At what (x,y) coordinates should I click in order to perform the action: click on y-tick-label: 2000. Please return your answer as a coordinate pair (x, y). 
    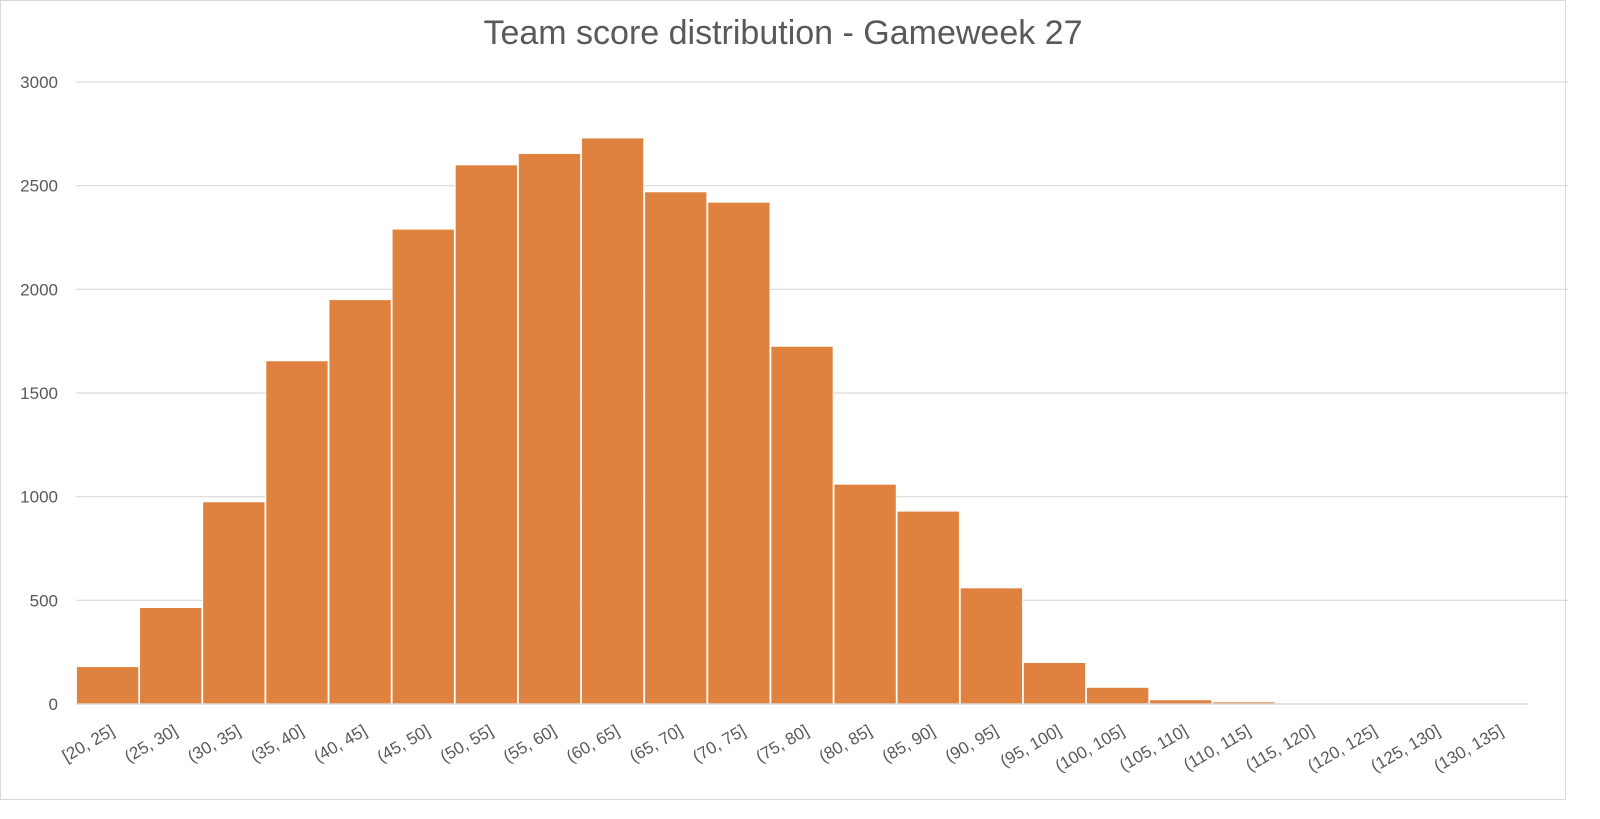
    Looking at the image, I should click on (39, 289).